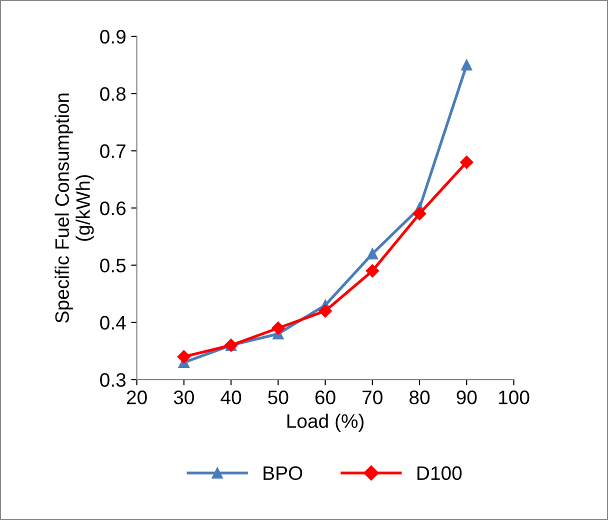 This screenshot has width=608, height=520. What do you see at coordinates (113, 94) in the screenshot?
I see `y-tick-label: 0.8` at bounding box center [113, 94].